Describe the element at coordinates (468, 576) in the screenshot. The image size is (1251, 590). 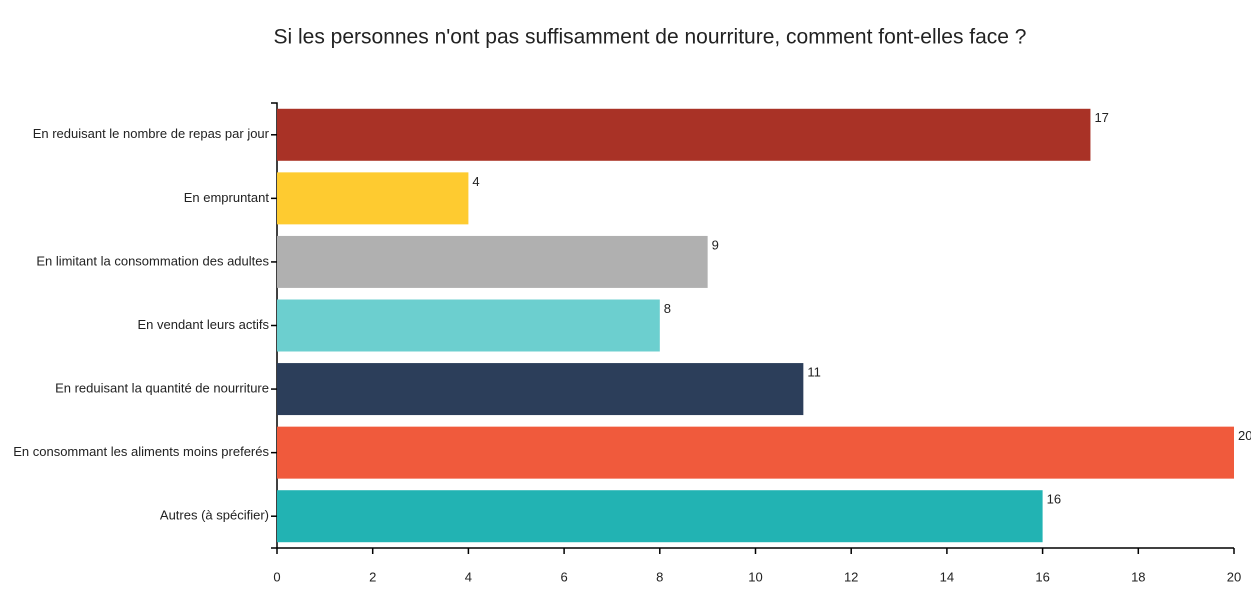
I see `x-tick-label: 4` at that location.